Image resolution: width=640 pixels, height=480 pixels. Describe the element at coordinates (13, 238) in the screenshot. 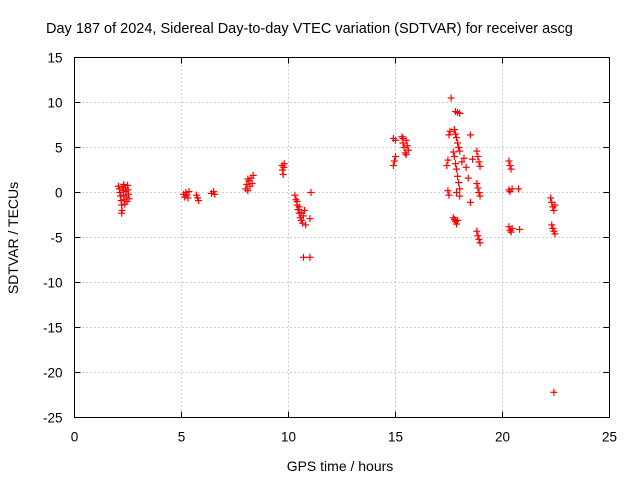

I see `y-axis-label: SDTVAR / TECUs` at that location.